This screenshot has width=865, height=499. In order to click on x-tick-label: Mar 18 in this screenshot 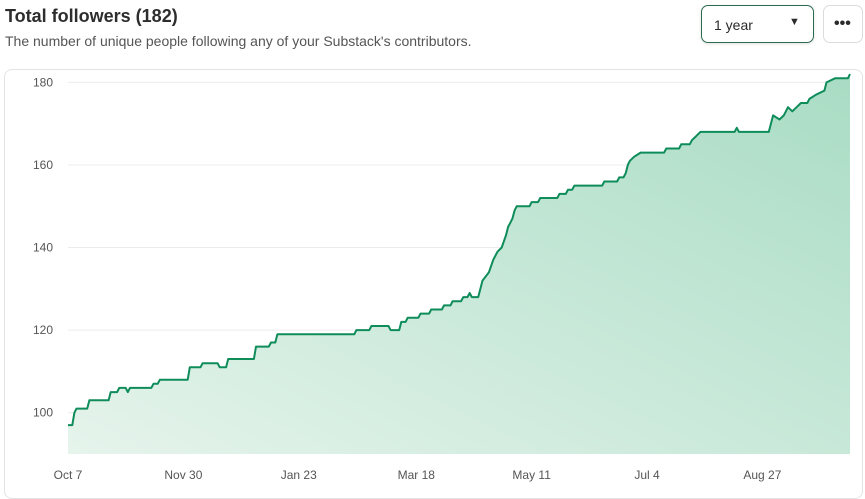, I will do `click(417, 475)`.